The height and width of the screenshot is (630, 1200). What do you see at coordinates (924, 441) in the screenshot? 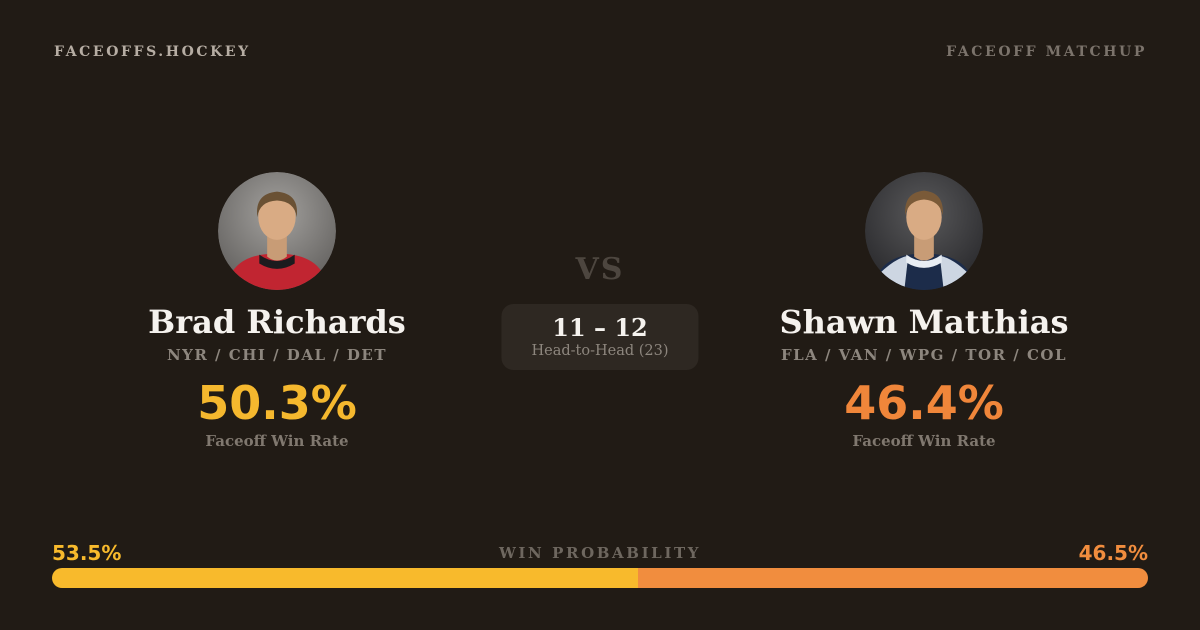
I see `player-right-win-rate-label: Faceoff Win Rate` at bounding box center [924, 441].